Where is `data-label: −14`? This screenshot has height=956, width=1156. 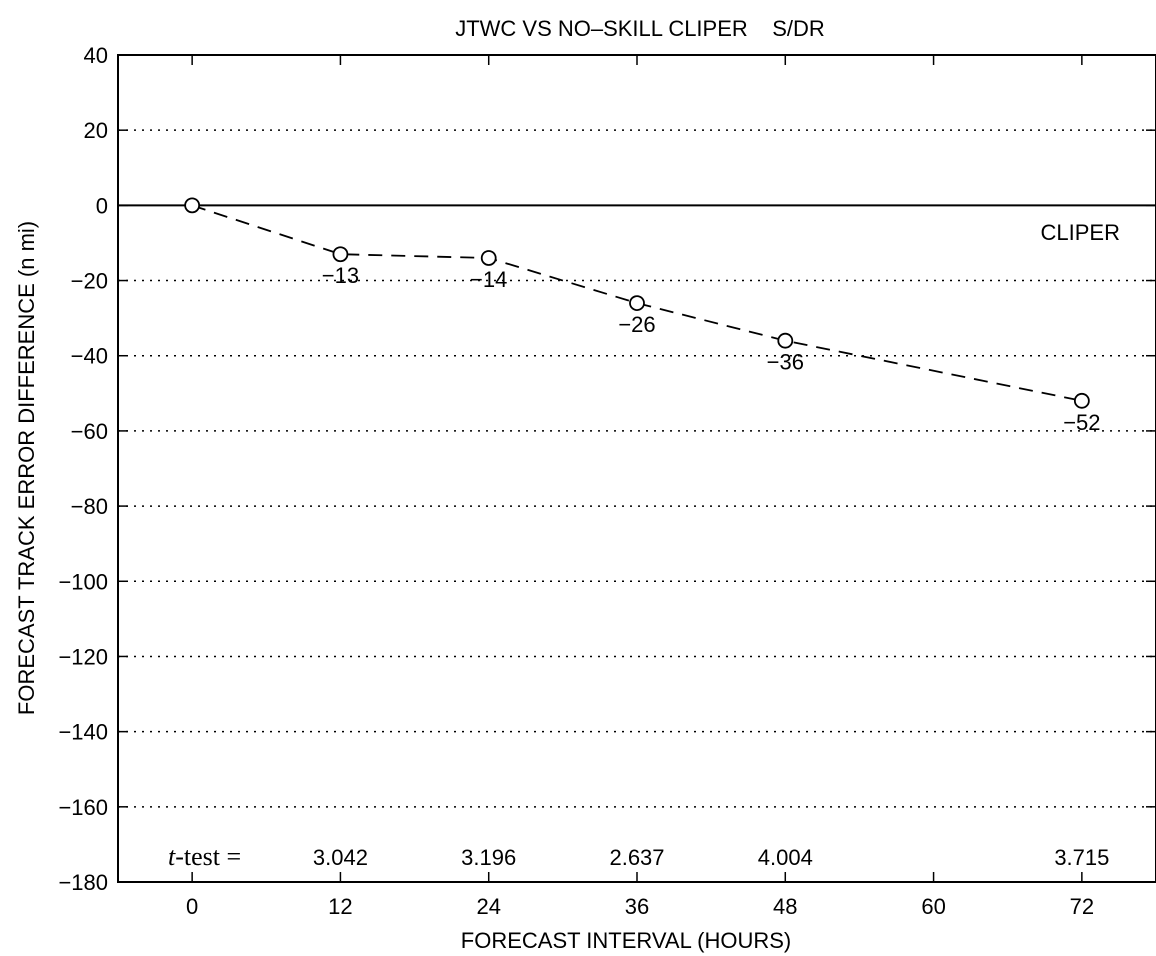
data-label: −14 is located at coordinates (488, 279).